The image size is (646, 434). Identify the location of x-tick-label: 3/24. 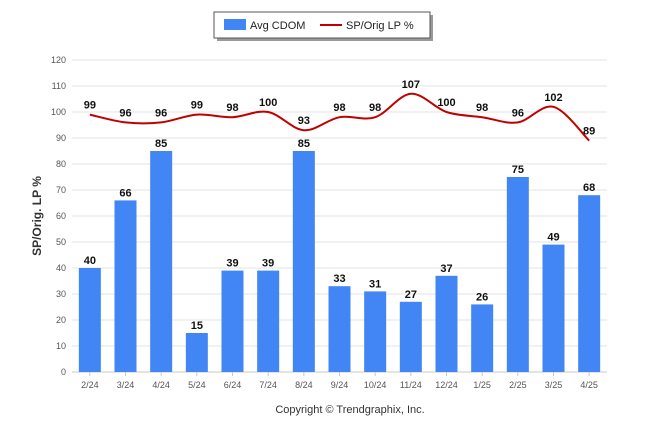
(126, 385).